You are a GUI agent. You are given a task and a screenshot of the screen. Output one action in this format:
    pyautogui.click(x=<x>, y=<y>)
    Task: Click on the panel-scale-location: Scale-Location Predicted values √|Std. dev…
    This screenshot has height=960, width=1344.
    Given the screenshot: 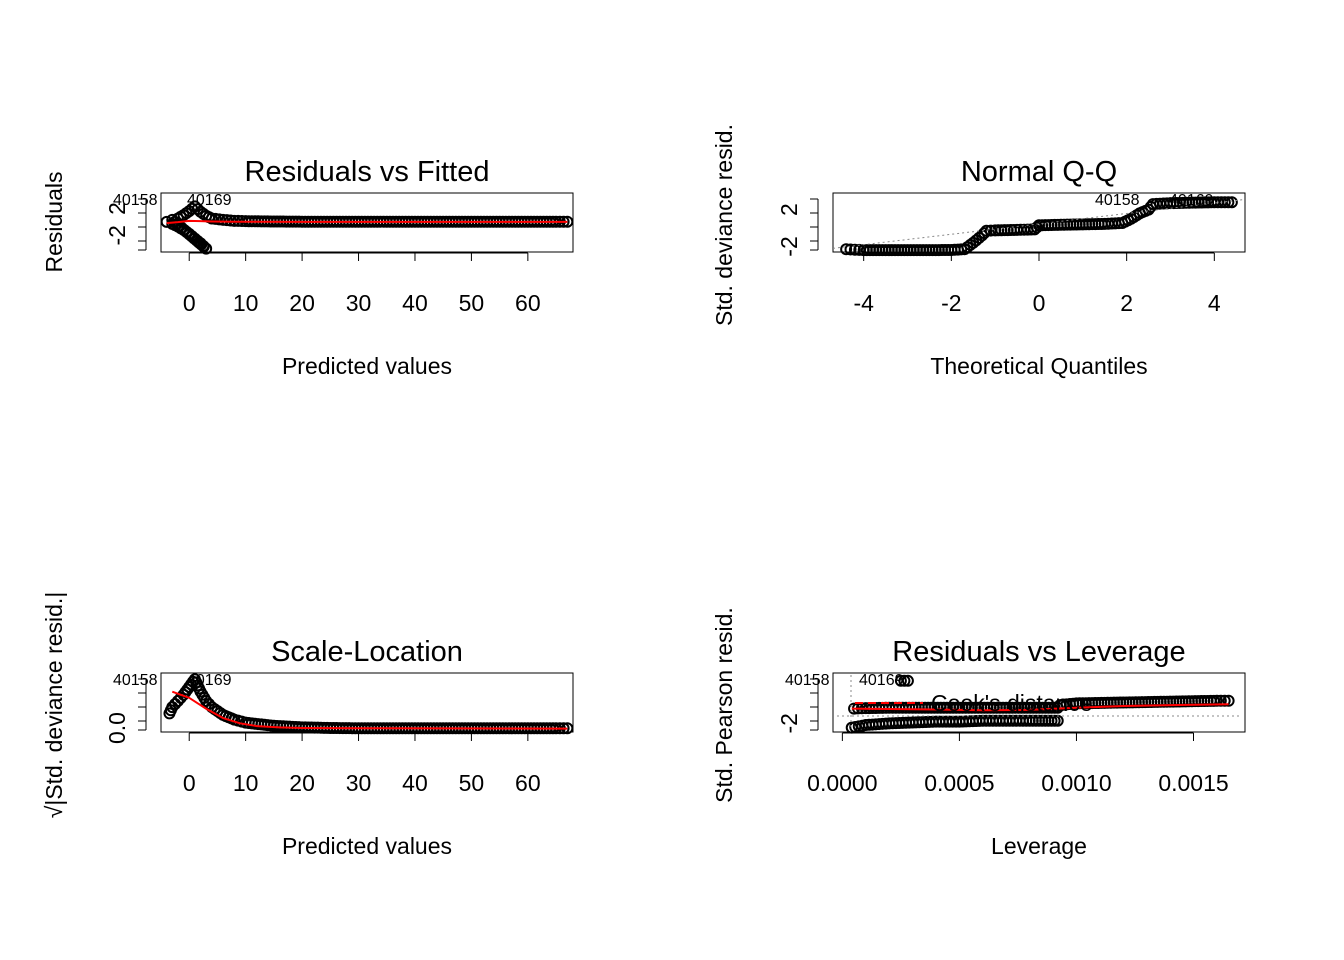 What is the action you would take?
    pyautogui.click(x=307, y=725)
    